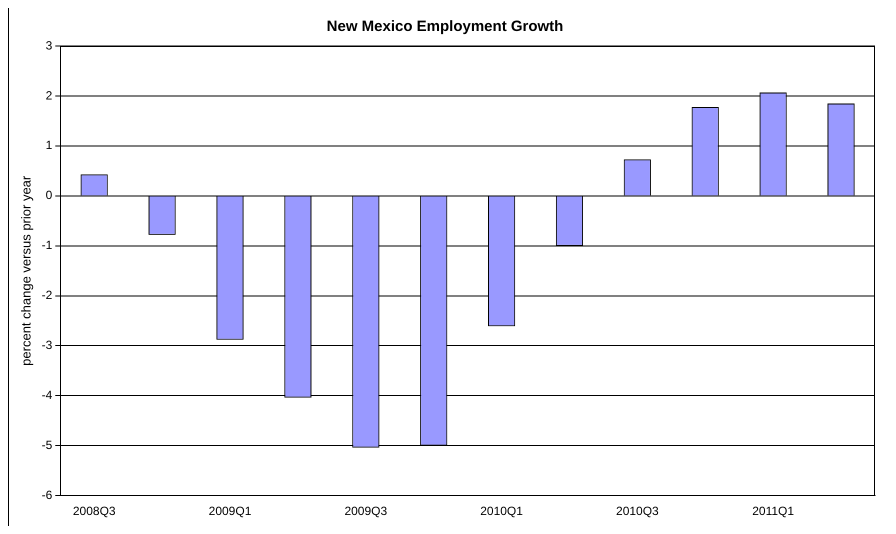 This screenshot has width=896, height=534. Describe the element at coordinates (49, 95) in the screenshot. I see `y-tick-label: 2` at that location.